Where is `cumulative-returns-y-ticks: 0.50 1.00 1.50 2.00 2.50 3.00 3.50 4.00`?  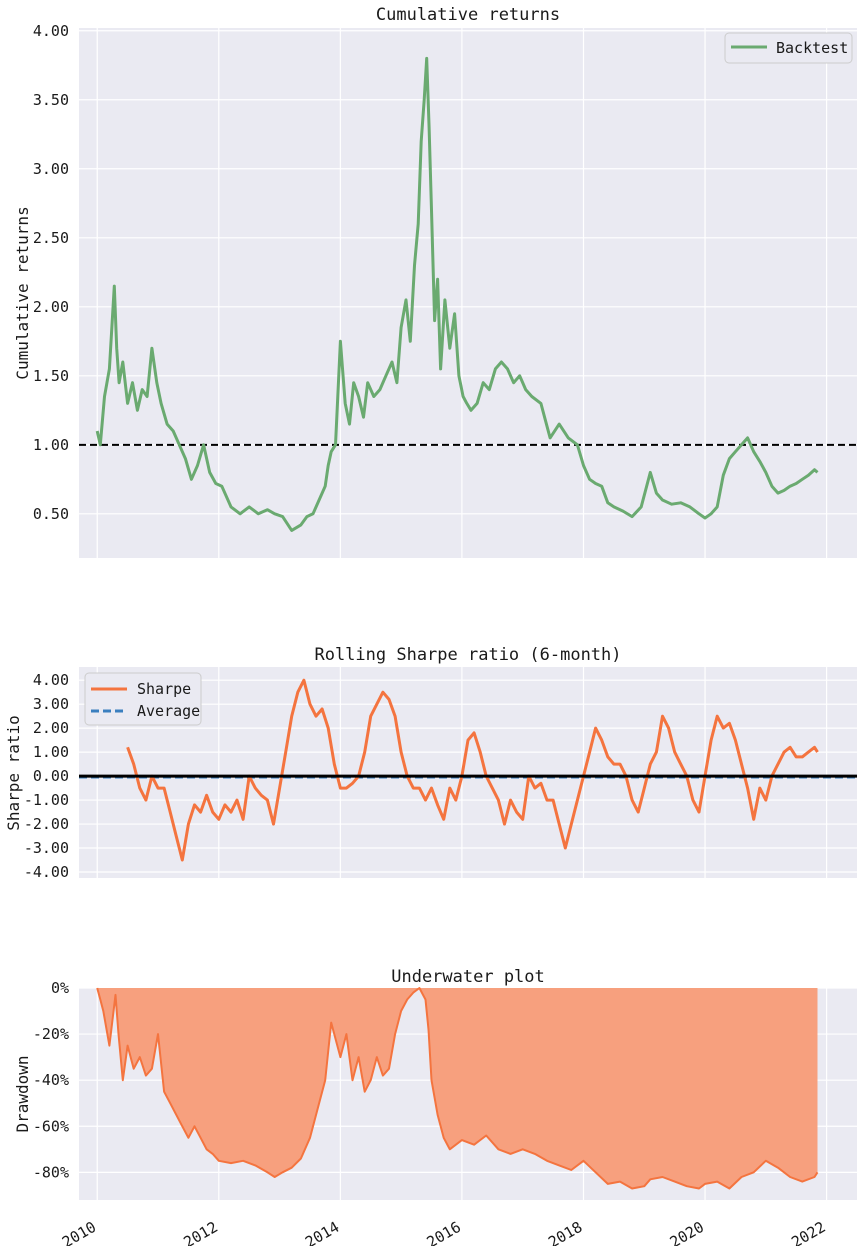 cumulative-returns-y-ticks: 0.50 1.00 1.50 2.00 2.50 3.00 3.50 4.00 is located at coordinates (51, 272).